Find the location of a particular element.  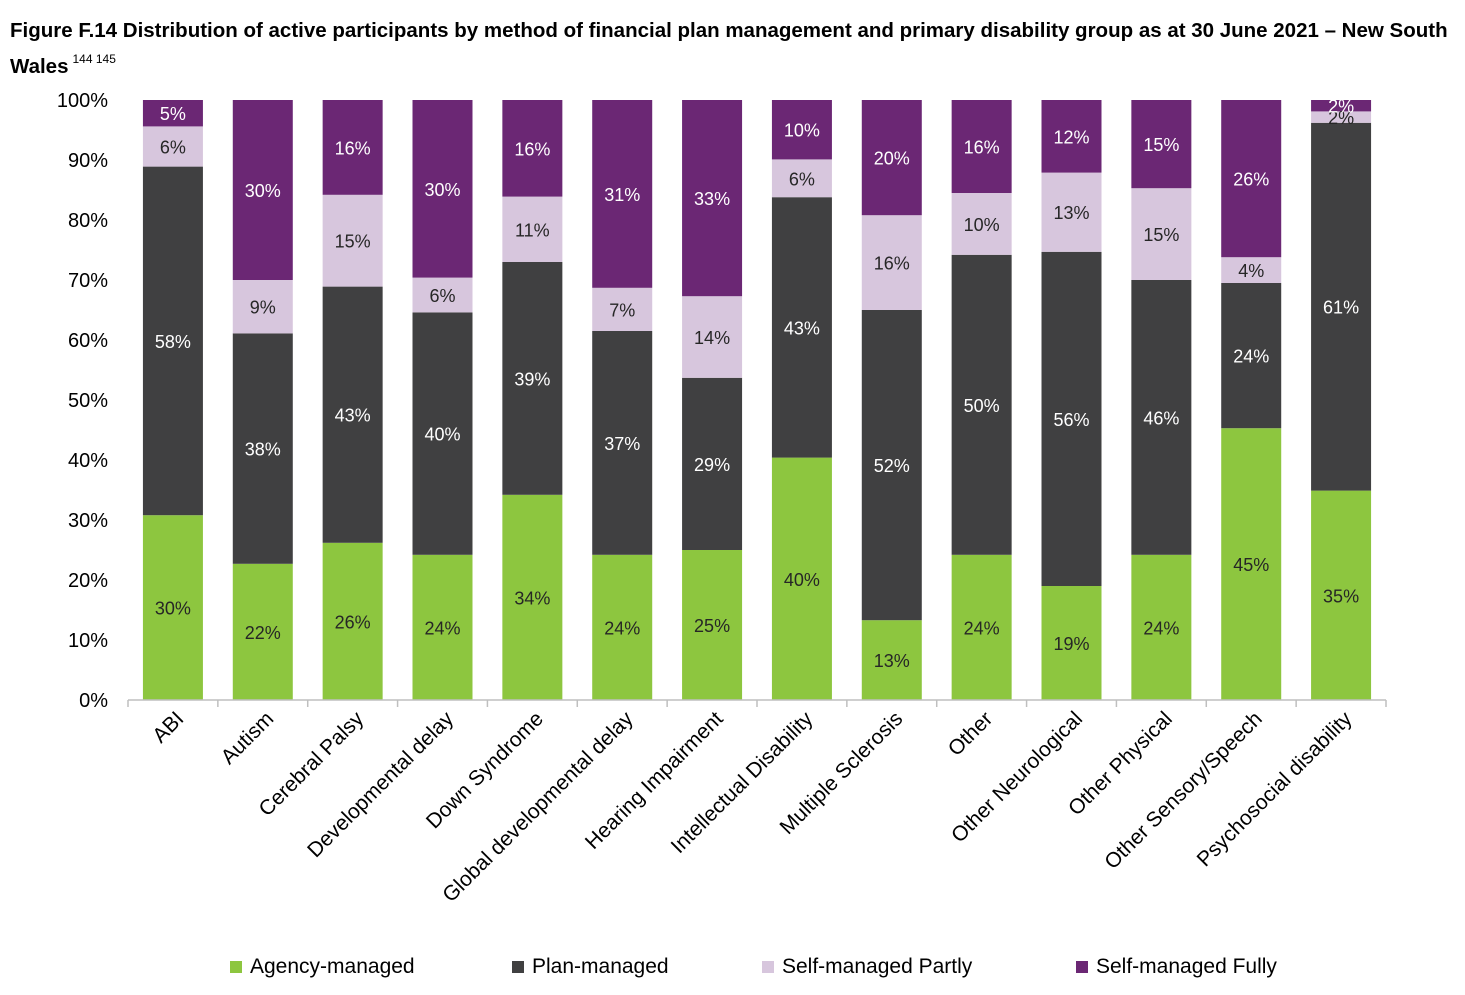

legend-item: Plan-managed is located at coordinates (590, 967).